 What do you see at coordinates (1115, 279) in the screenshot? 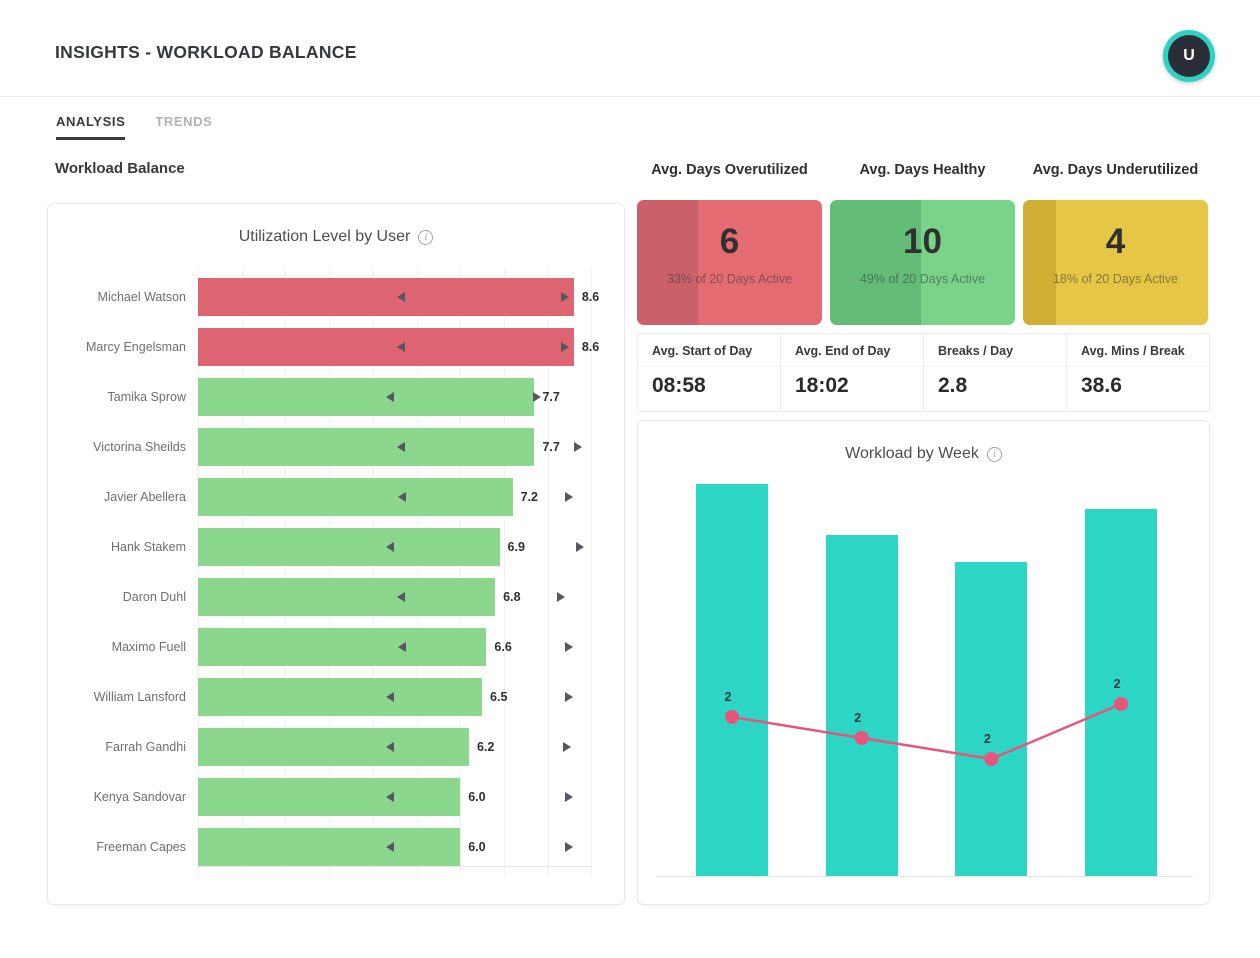
I see `summary-card-subtitle: 18% of 20 Days Active` at bounding box center [1115, 279].